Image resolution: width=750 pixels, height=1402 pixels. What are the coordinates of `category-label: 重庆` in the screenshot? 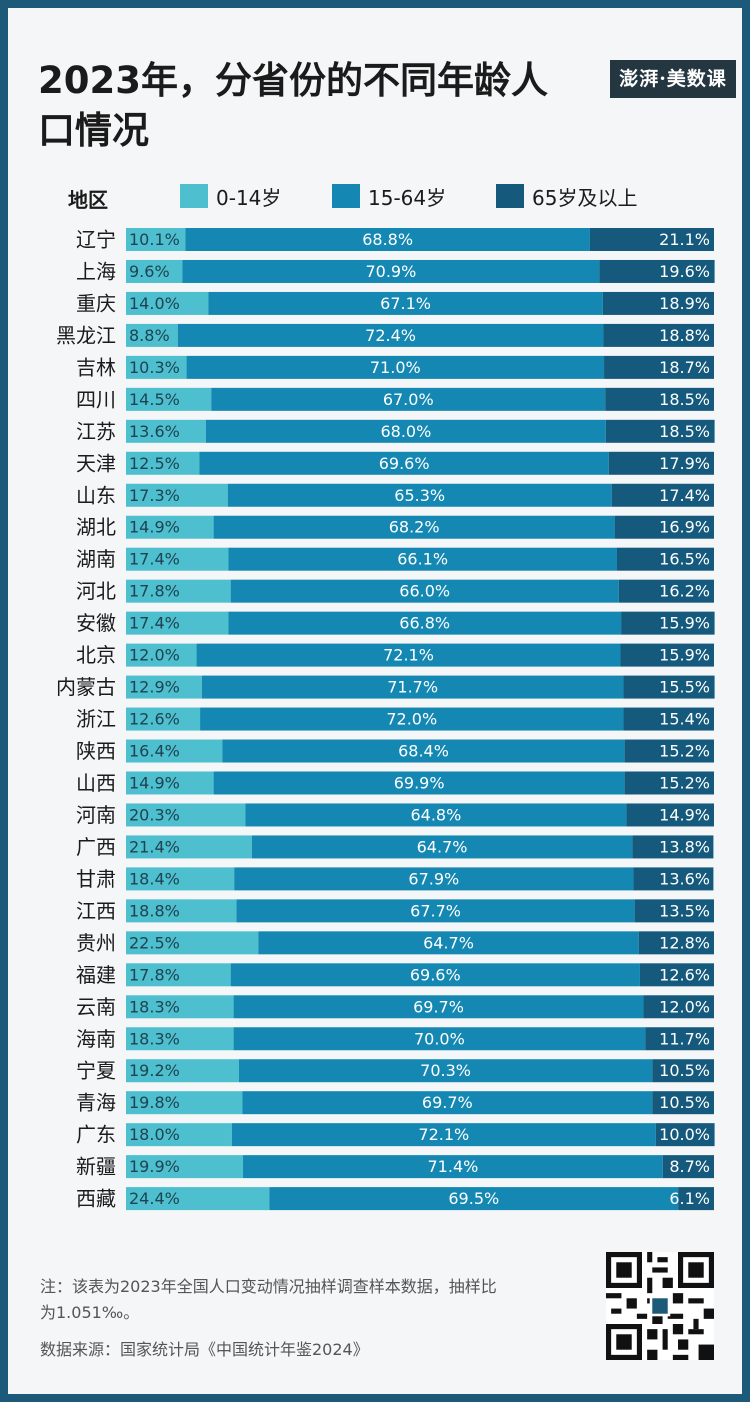 It's located at (96, 303).